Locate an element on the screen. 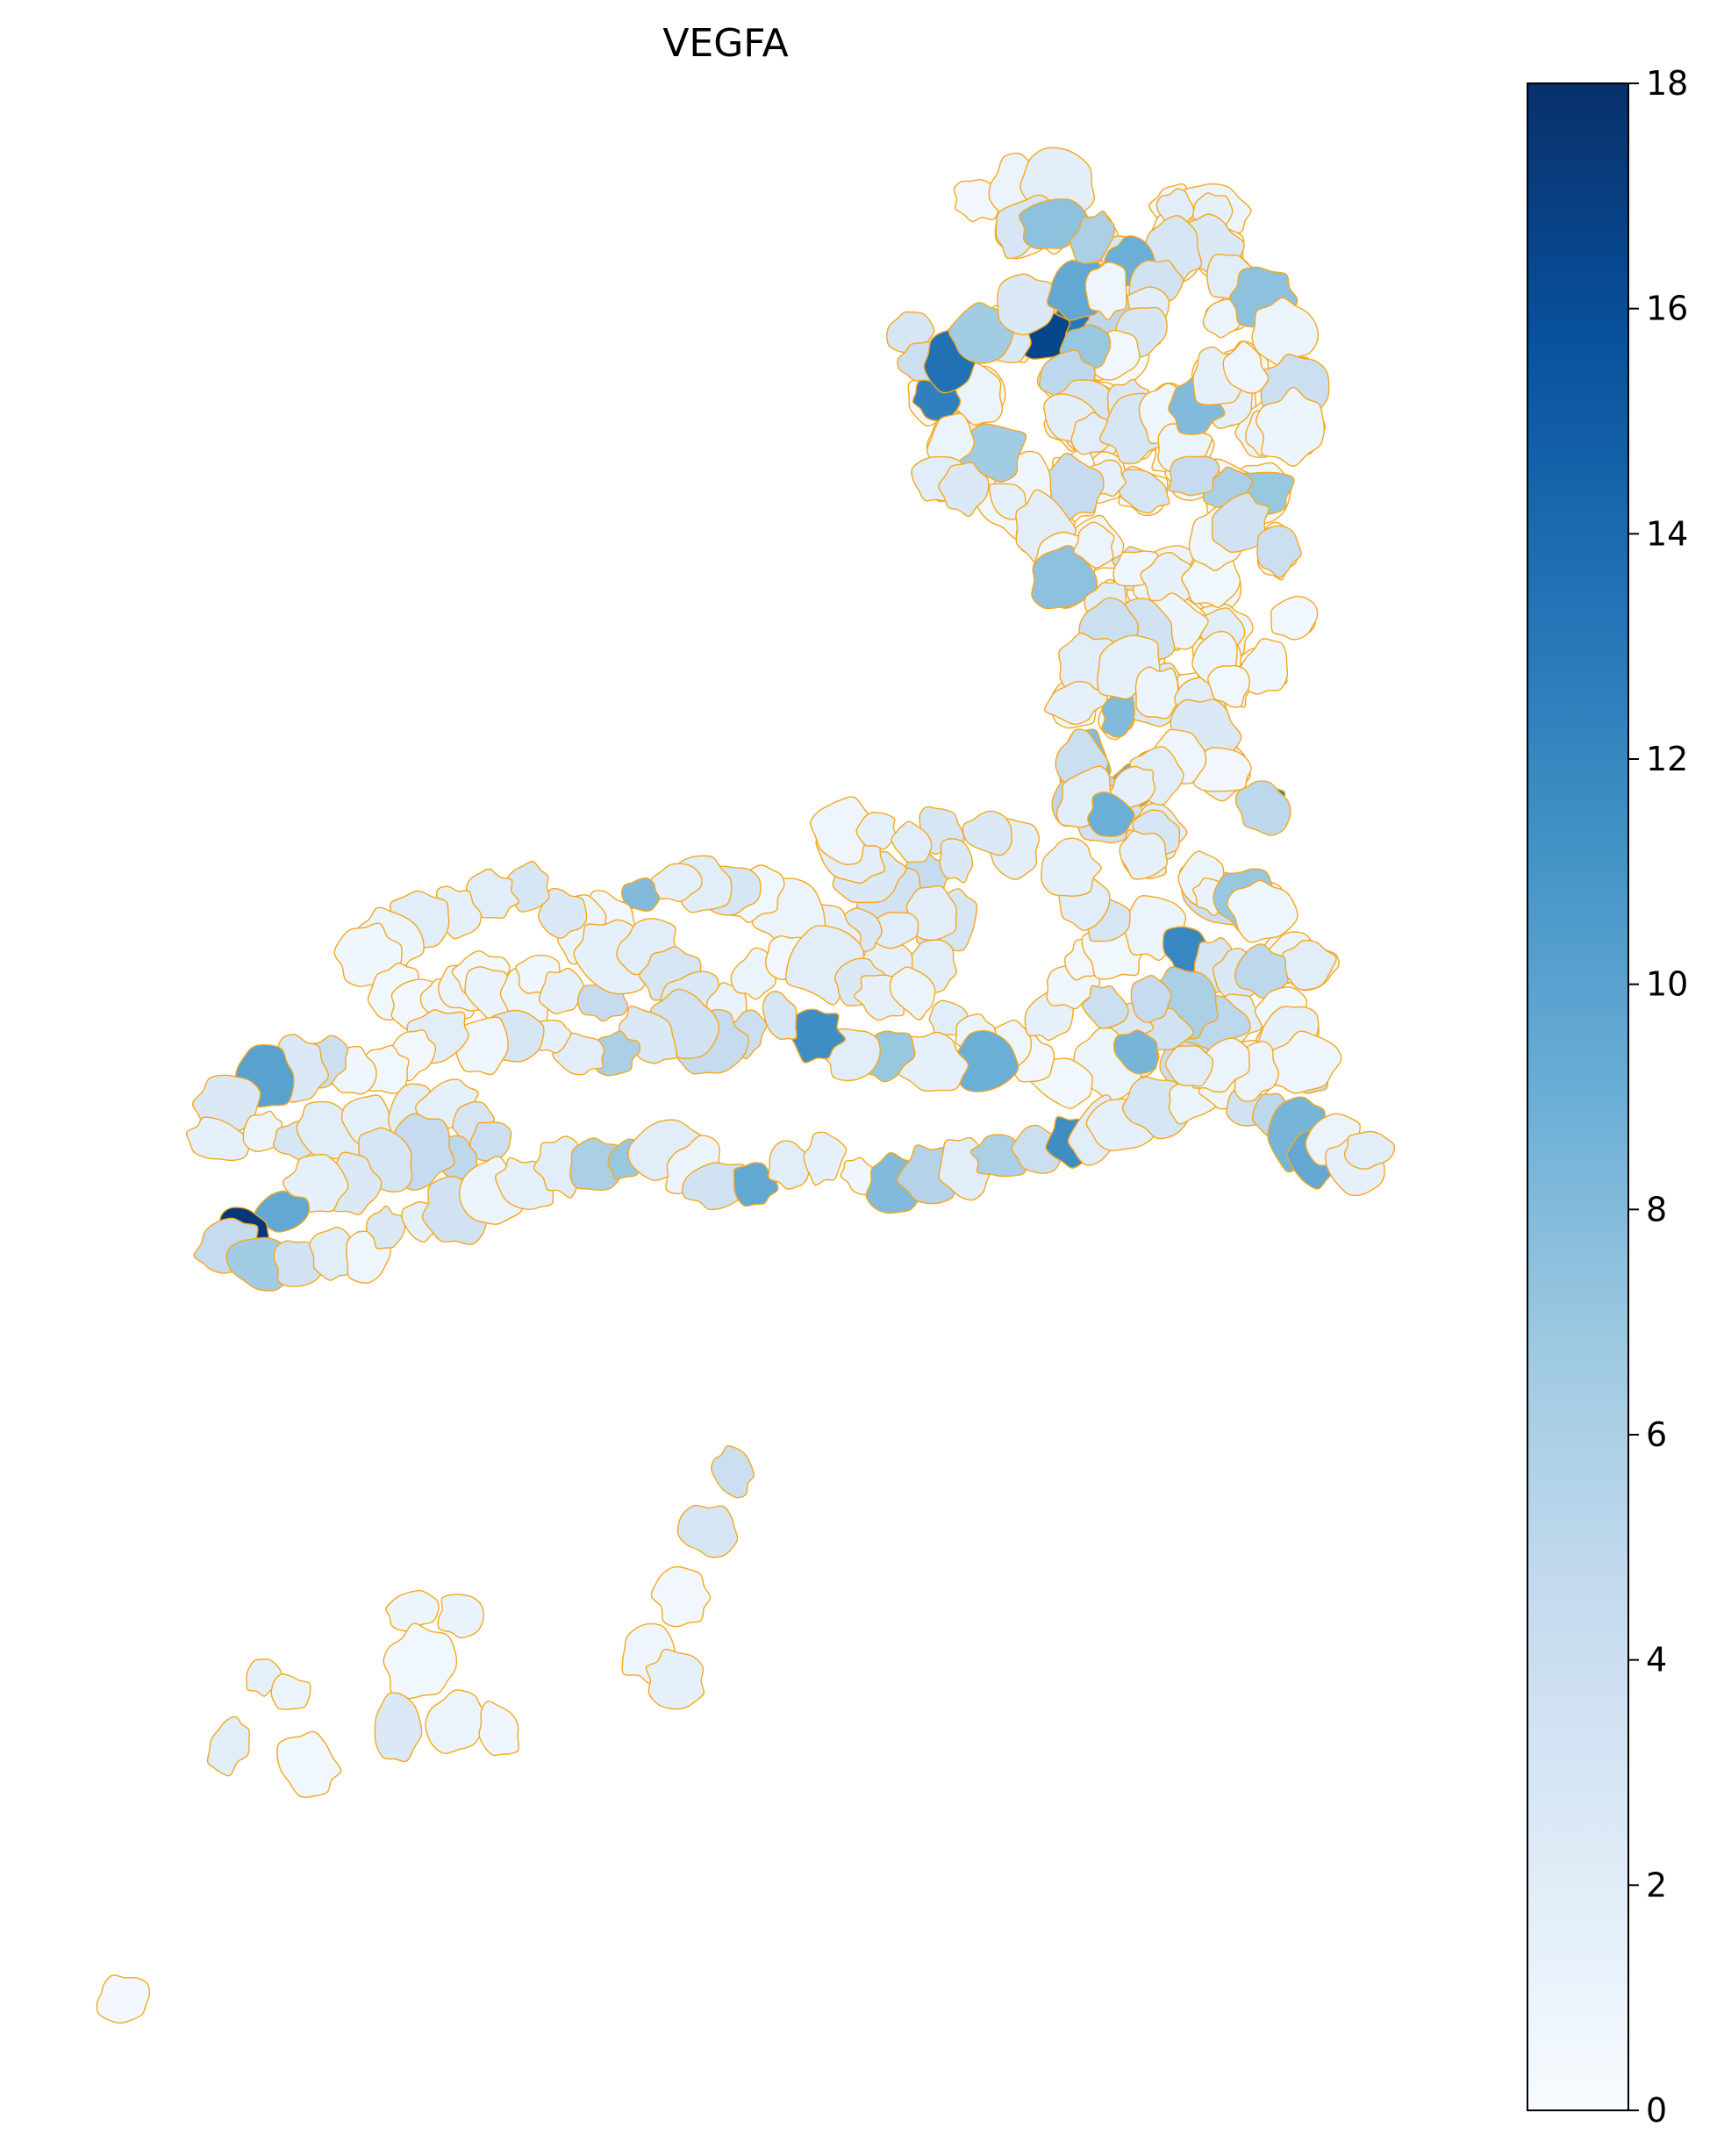 The height and width of the screenshot is (2156, 1724). colorbar: 0 2 4 6 8 10 12 14 16 18 is located at coordinates (1607, 1097).